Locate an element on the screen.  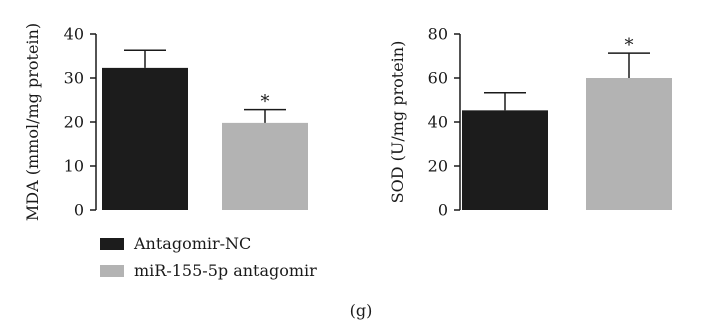
legend-item-nc: Antagomir-NC is located at coordinates (175, 243).